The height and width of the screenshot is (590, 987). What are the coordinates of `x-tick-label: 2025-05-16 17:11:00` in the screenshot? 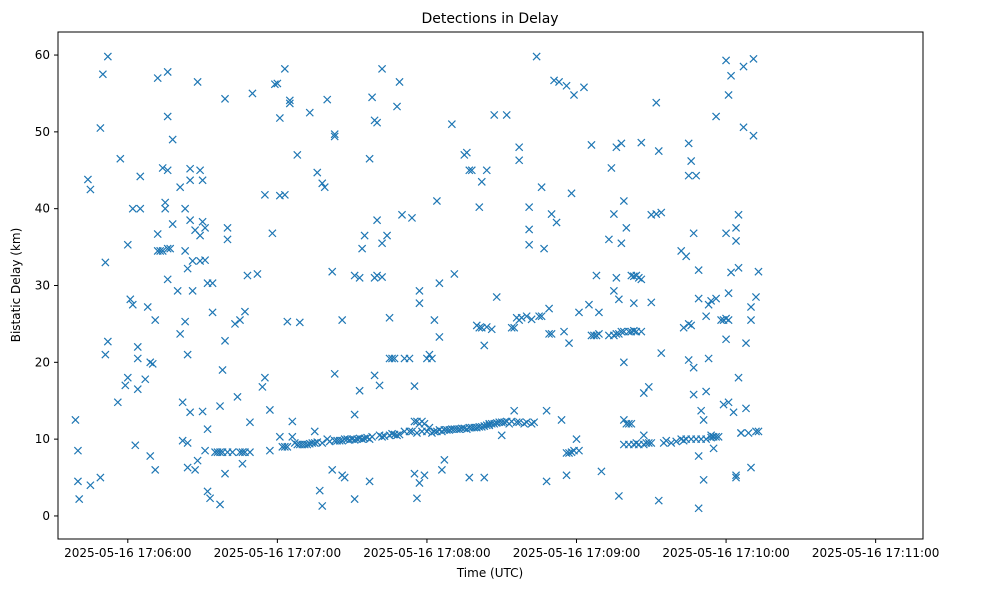 It's located at (875, 553).